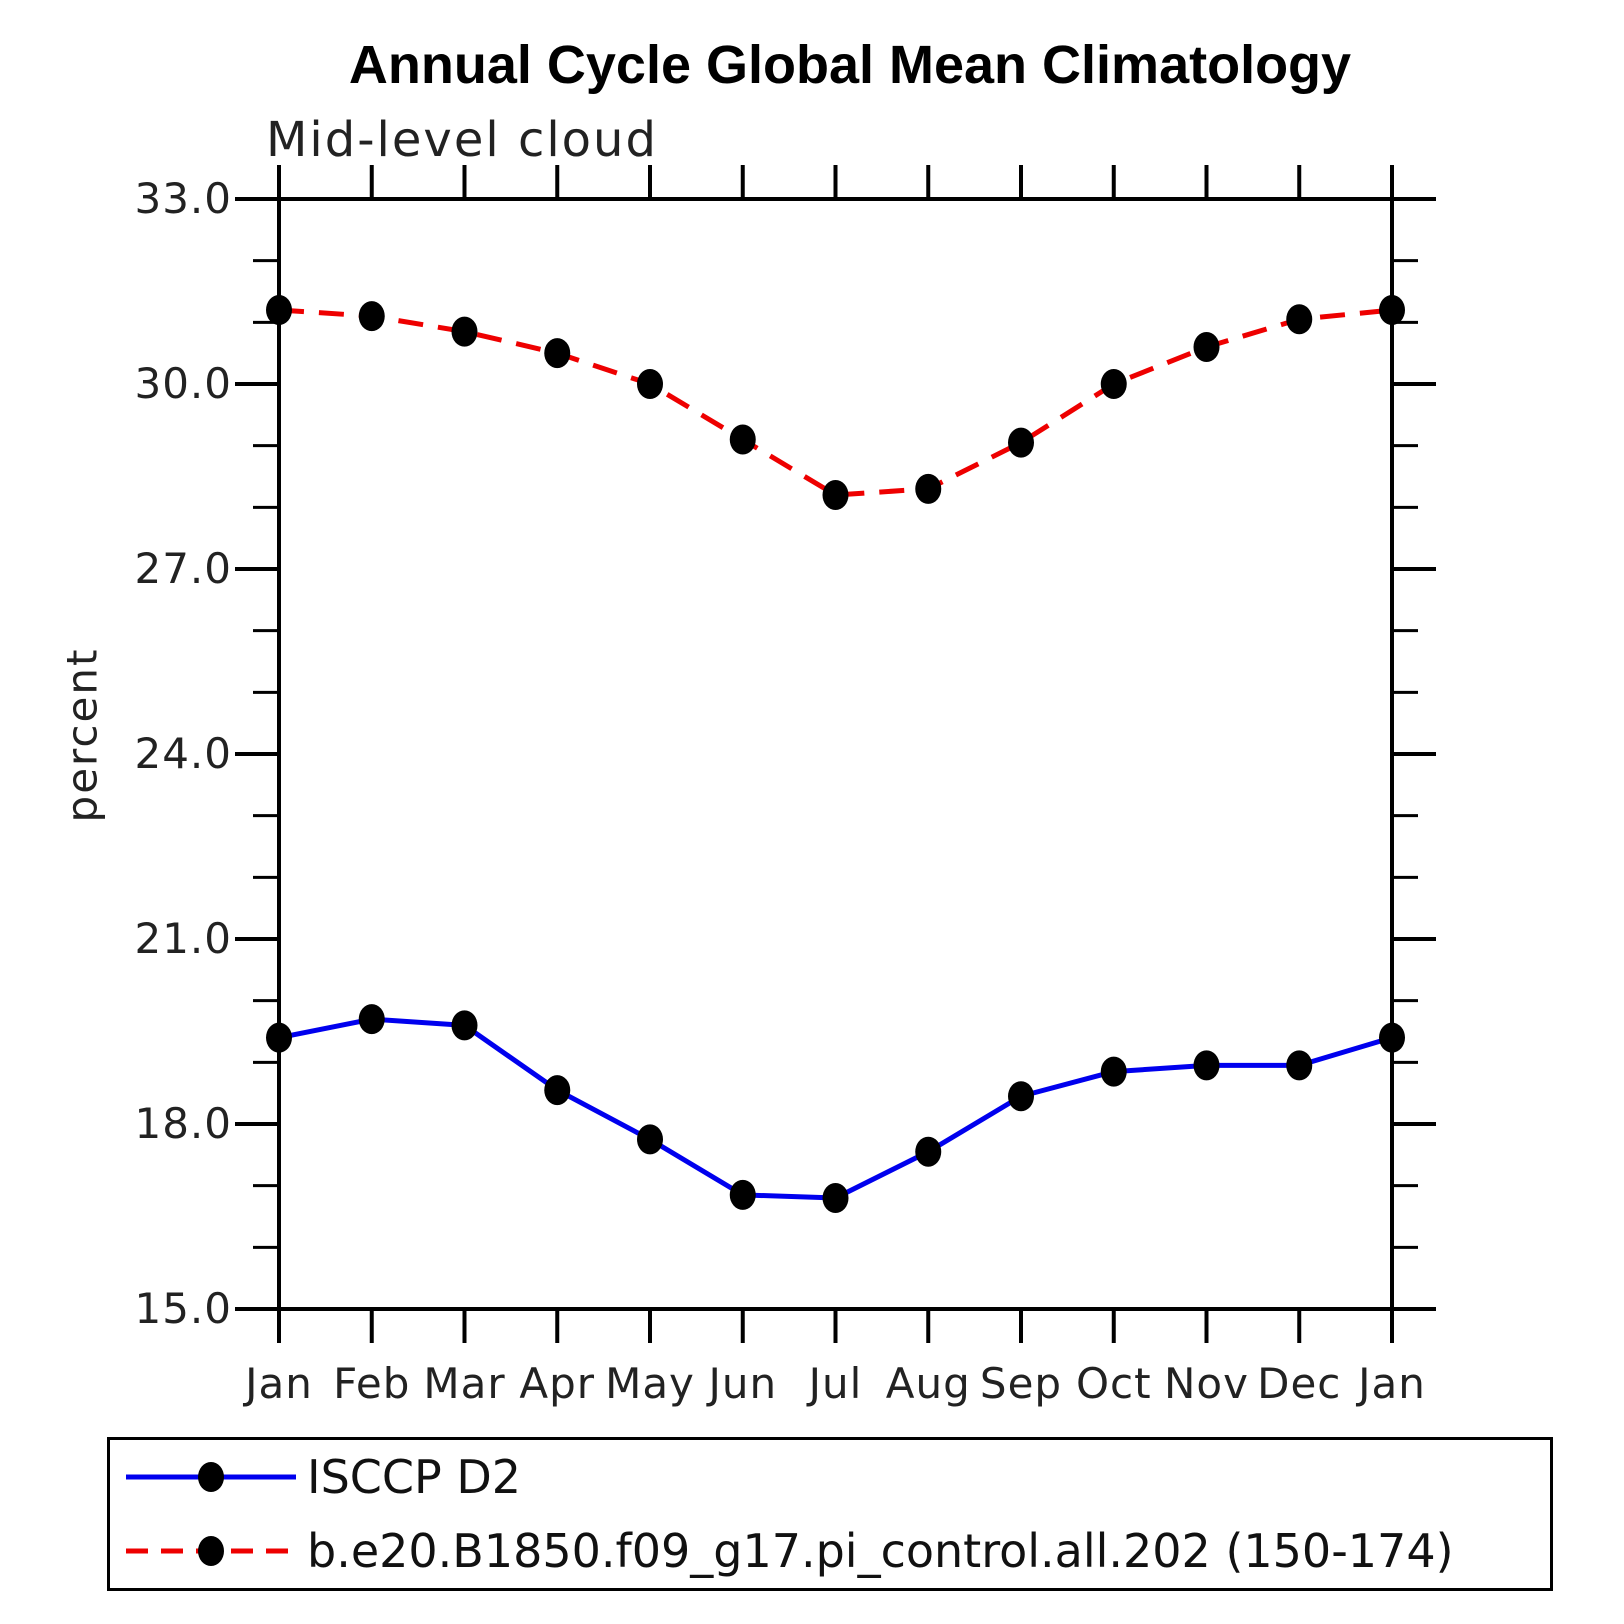 The height and width of the screenshot is (1624, 1624). I want to click on x-tick-label: Nov, so click(1206, 1383).